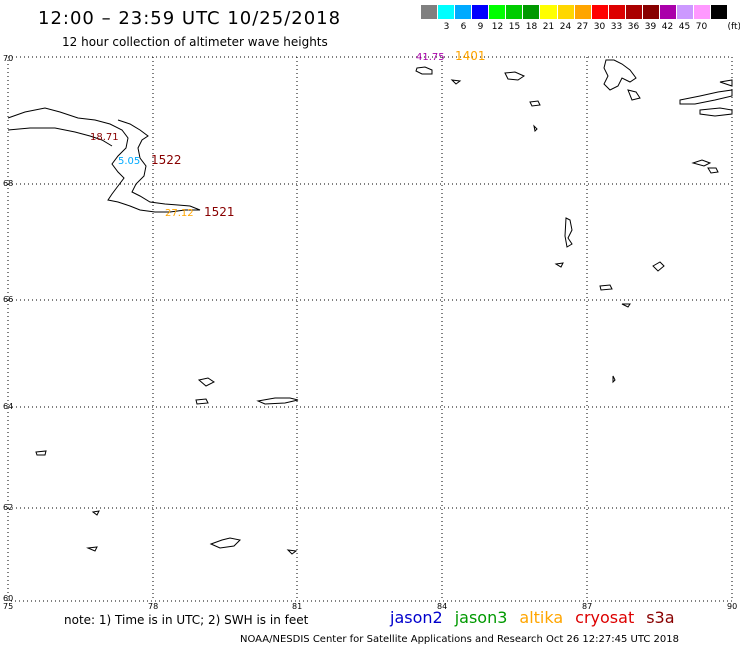 Image resolution: width=740 pixels, height=650 pixels. I want to click on legend-label: 3, so click(446, 27).